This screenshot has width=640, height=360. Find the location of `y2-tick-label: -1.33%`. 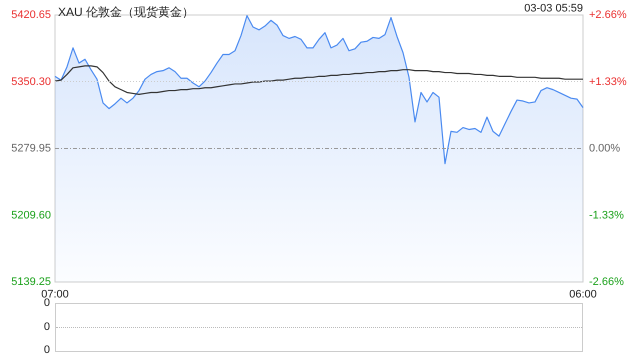

y2-tick-label: -1.33% is located at coordinates (606, 215).